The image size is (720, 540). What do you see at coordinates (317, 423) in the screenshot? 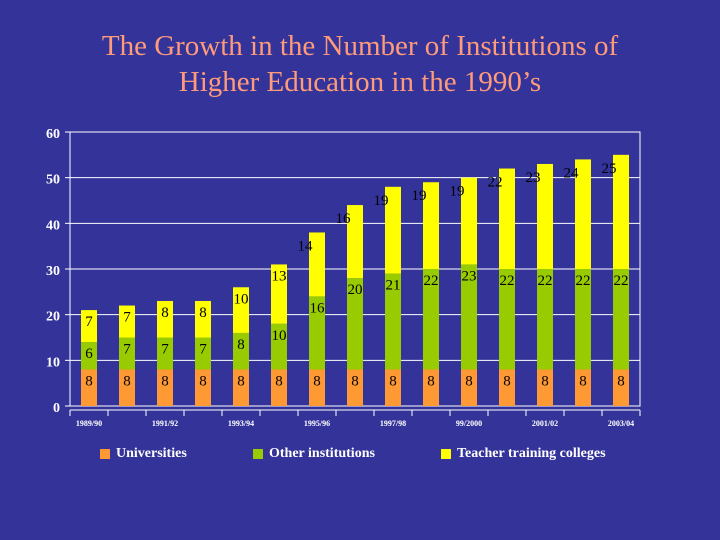
I see `x-tick-label: 1995/96` at bounding box center [317, 423].